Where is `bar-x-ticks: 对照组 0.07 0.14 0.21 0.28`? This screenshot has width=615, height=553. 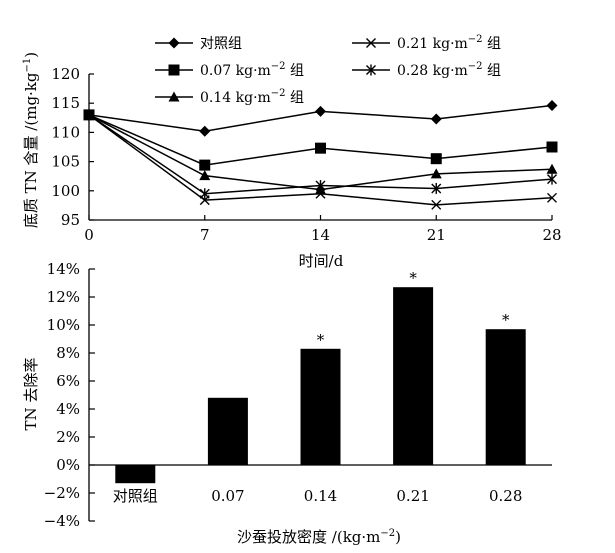
bar-x-ticks: 对照组 0.07 0.14 0.21 0.28 is located at coordinates (318, 496).